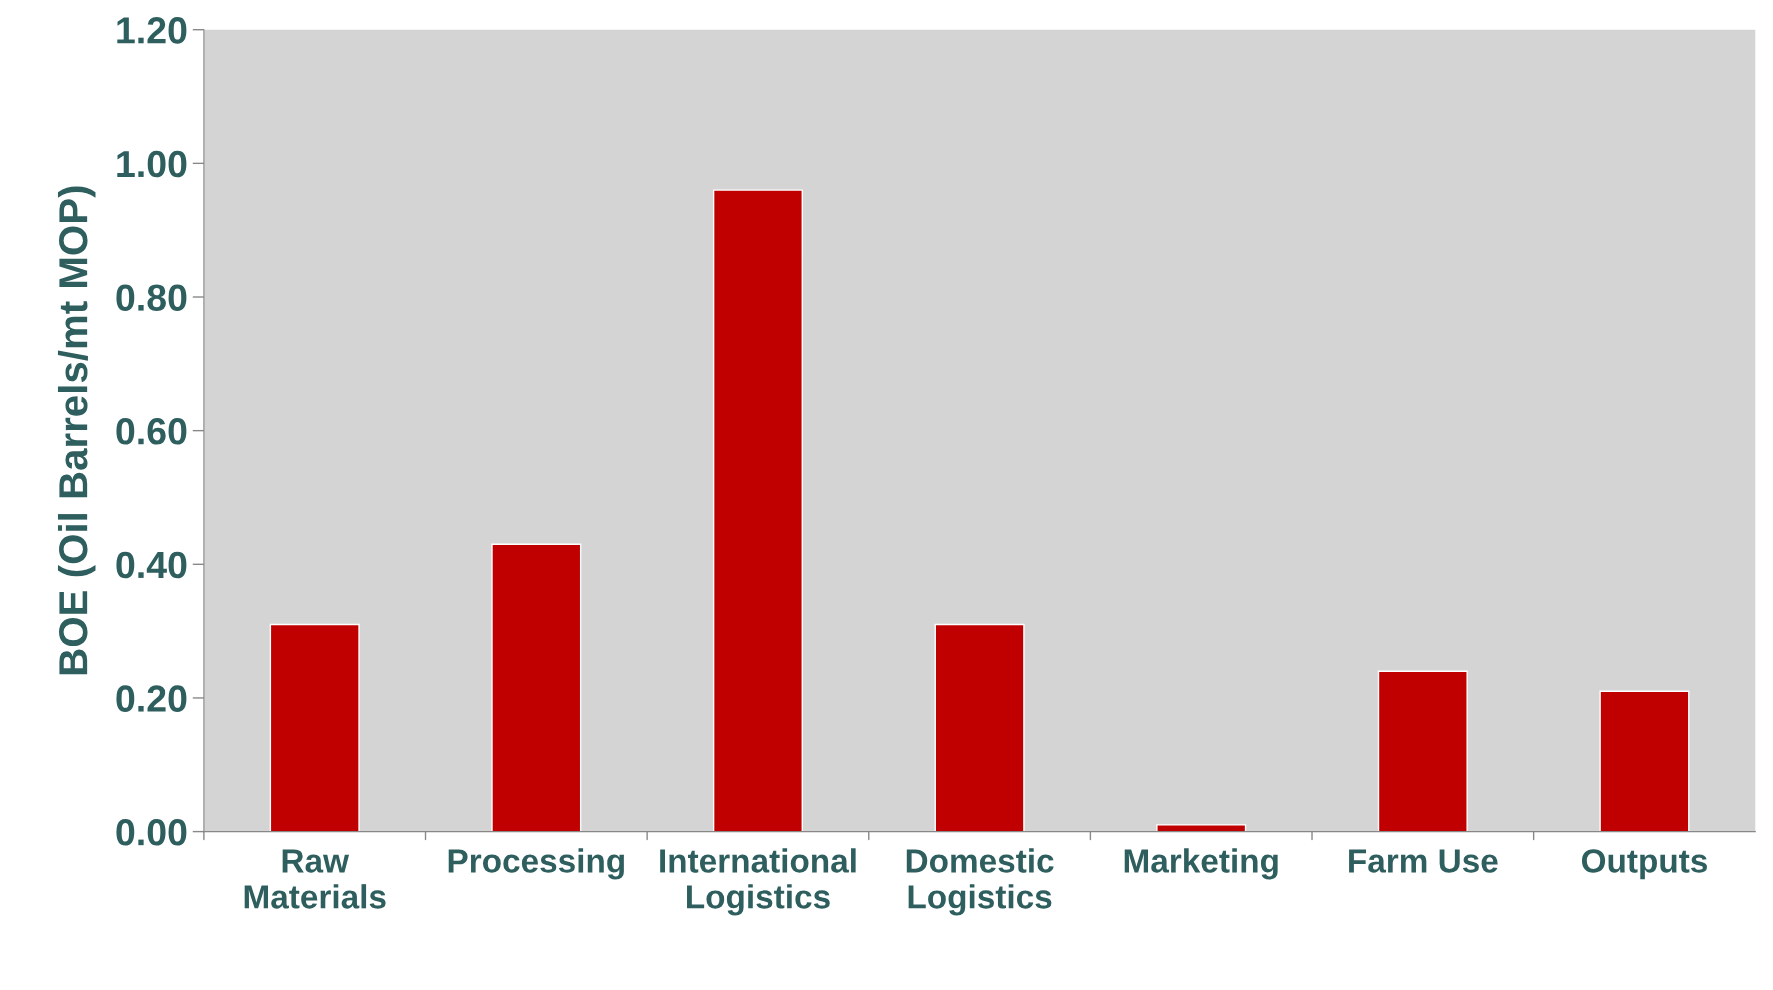  I want to click on y-tick-label: 1.00, so click(152, 164).